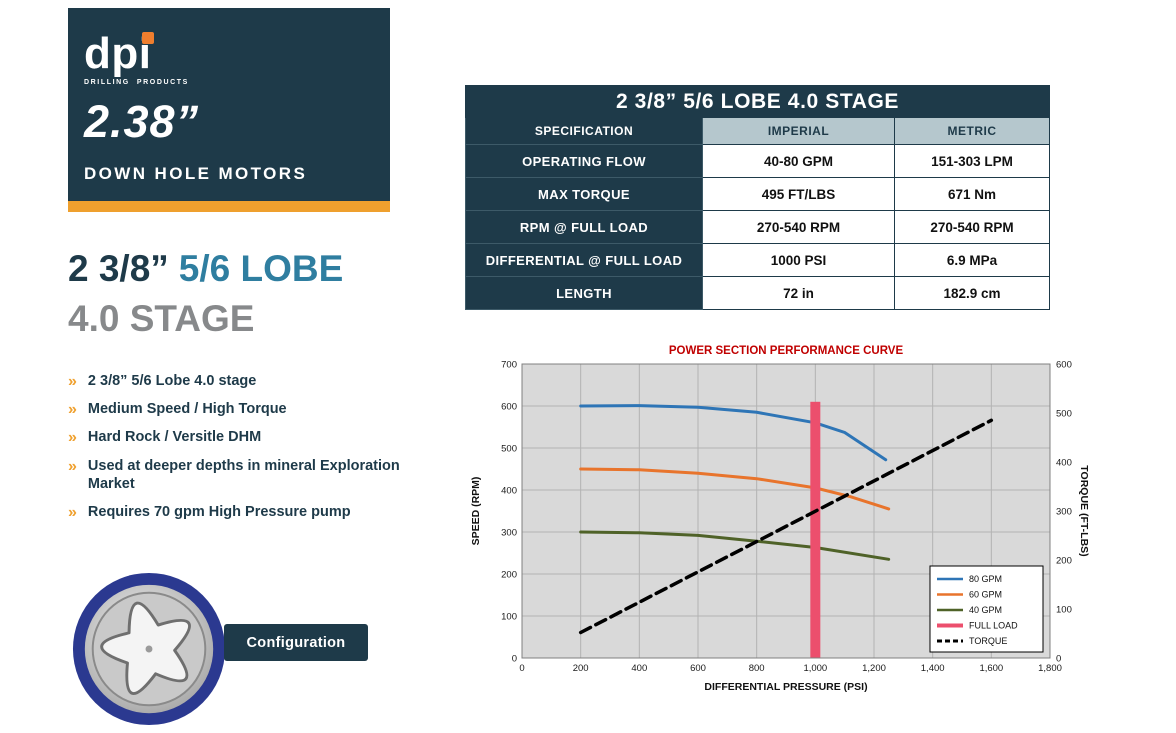 This screenshot has height=733, width=1176. I want to click on motor-size-label: 2.38”, so click(142, 121).